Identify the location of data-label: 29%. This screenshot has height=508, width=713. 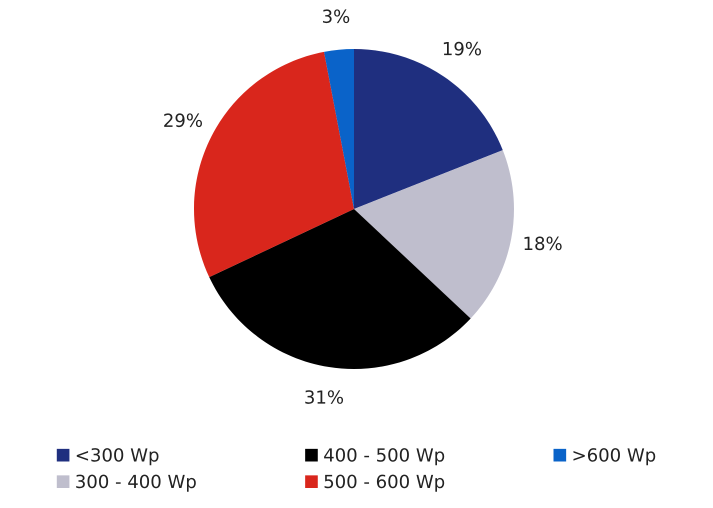
(183, 120).